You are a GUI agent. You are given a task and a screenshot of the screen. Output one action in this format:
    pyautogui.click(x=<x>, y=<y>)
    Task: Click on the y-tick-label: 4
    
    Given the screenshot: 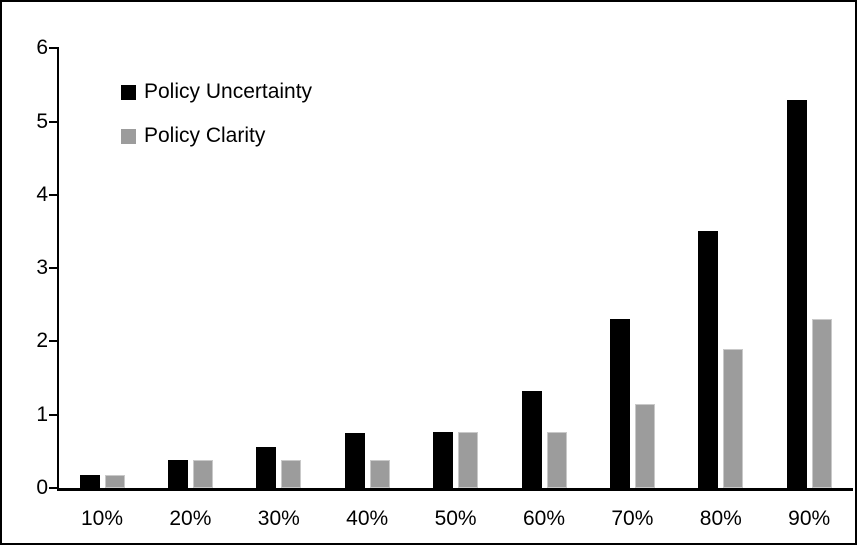 What is the action you would take?
    pyautogui.click(x=42, y=194)
    